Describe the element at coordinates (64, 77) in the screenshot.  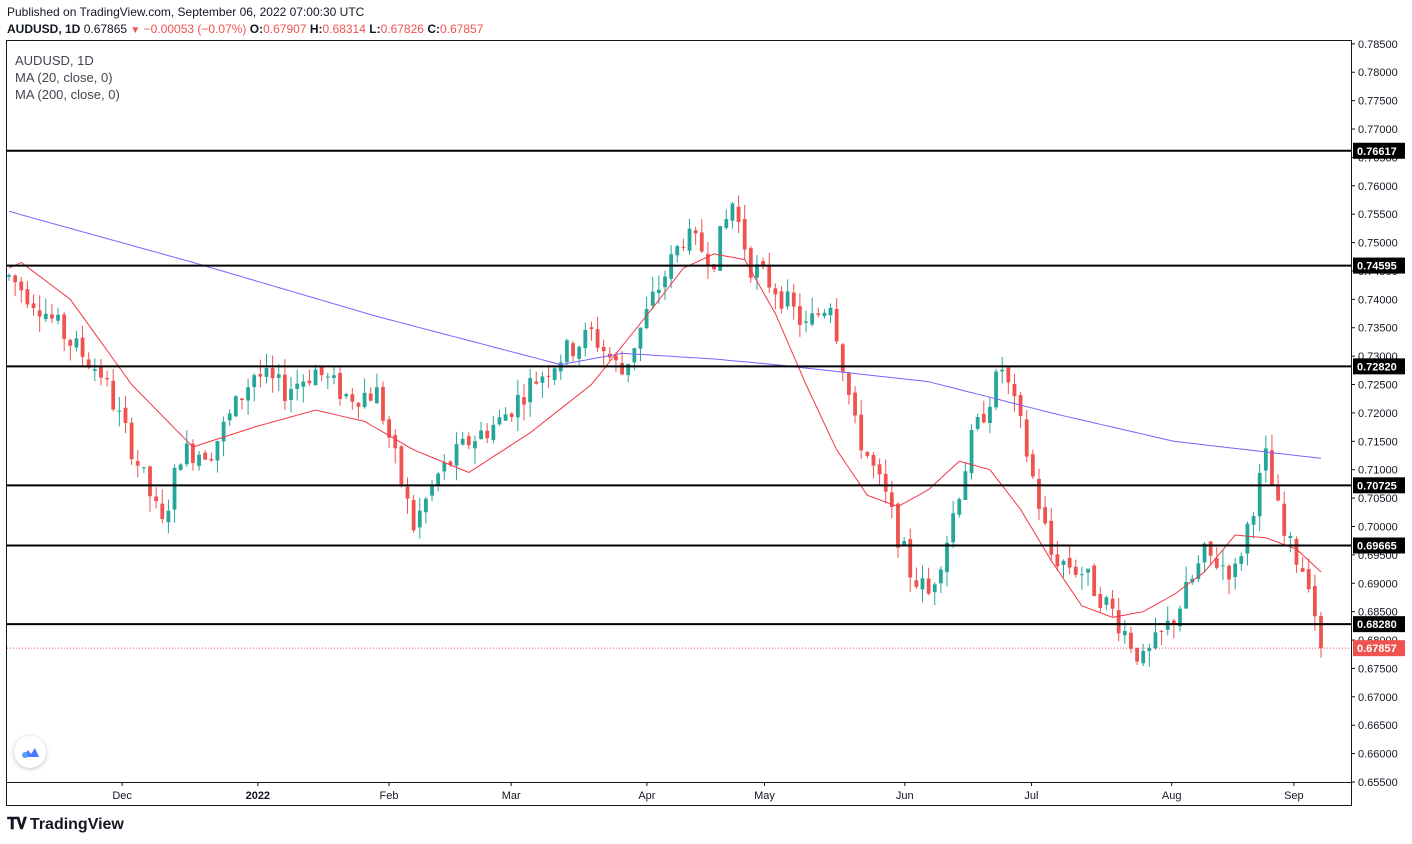
I see `legend-ma20: MA (20, close, 0)` at that location.